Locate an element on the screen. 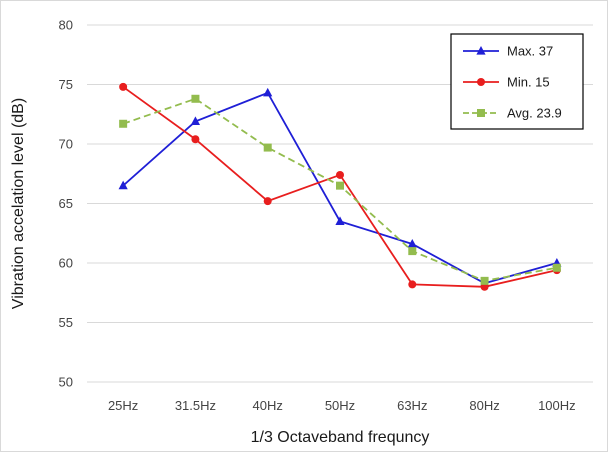 The width and height of the screenshot is (608, 453). x-tick-label: 63Hz is located at coordinates (412, 405).